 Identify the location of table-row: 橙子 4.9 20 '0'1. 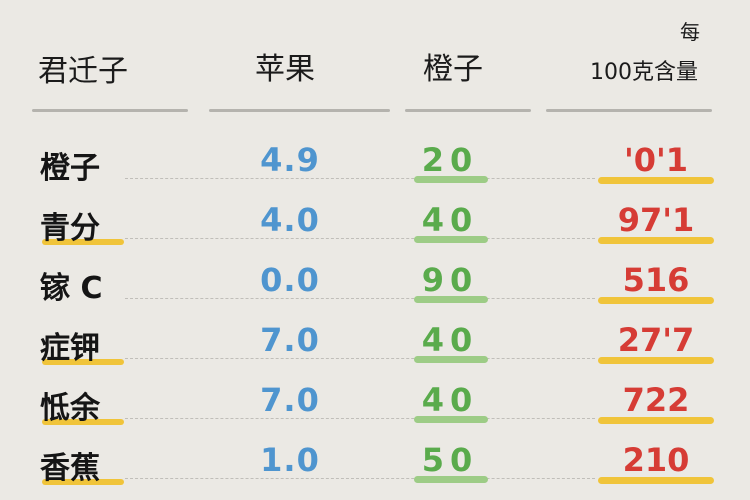
(375, 165).